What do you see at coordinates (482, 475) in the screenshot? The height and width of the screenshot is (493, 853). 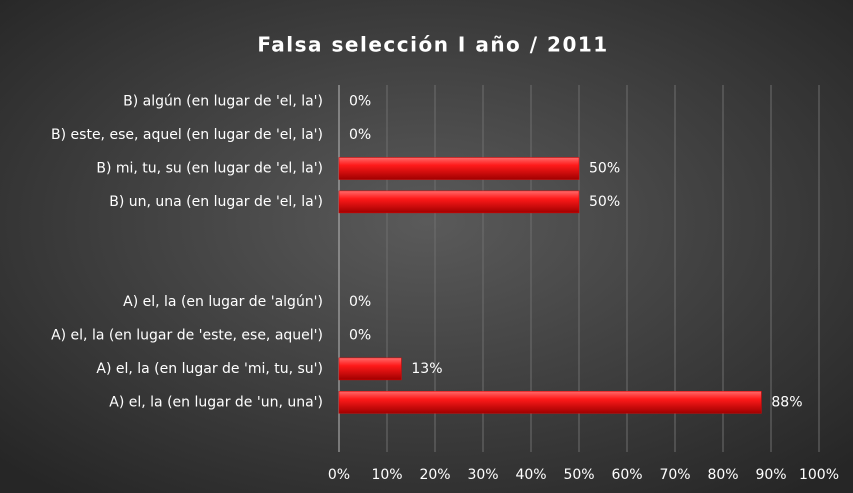 I see `x-tick-label: 30%` at bounding box center [482, 475].